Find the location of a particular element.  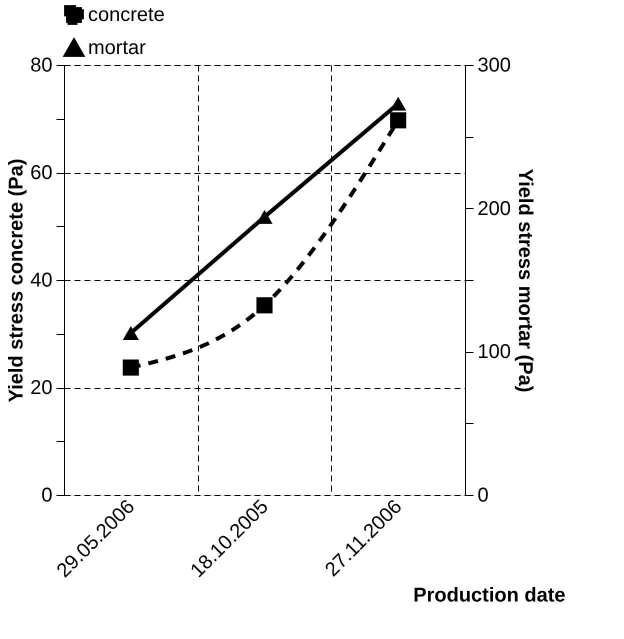

y-tick-label: 20 is located at coordinates (41, 388).